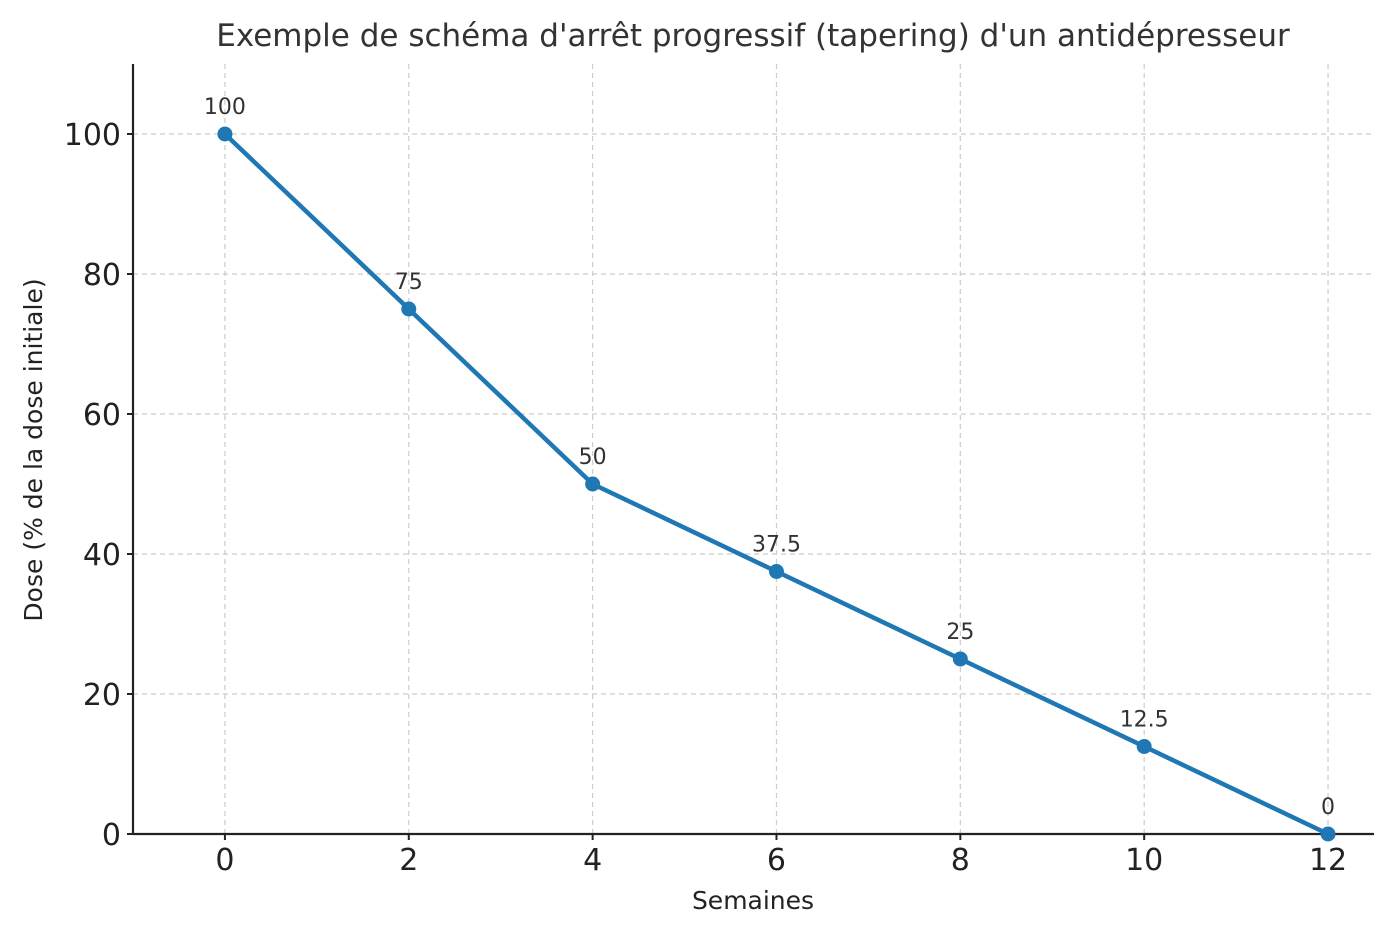  I want to click on data-label: 50, so click(593, 457).